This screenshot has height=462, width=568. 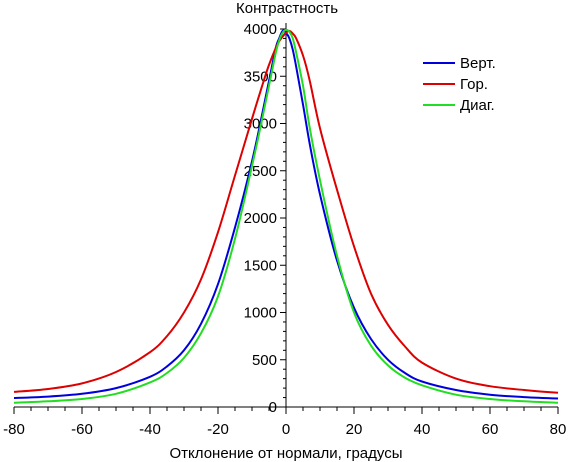 What do you see at coordinates (558, 429) in the screenshot?
I see `x-tick-label: 80` at bounding box center [558, 429].